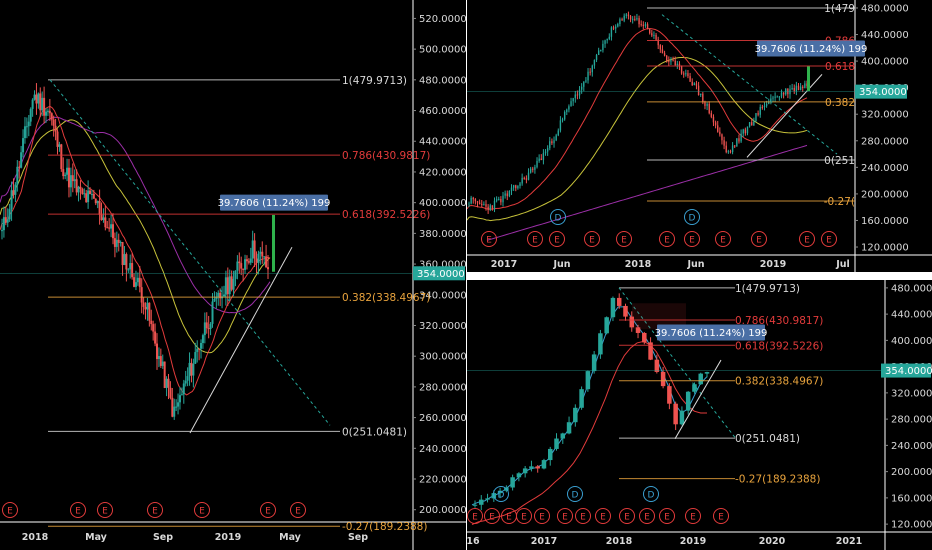  What do you see at coordinates (849, 541) in the screenshot?
I see `br-time-label: 2021` at bounding box center [849, 541].